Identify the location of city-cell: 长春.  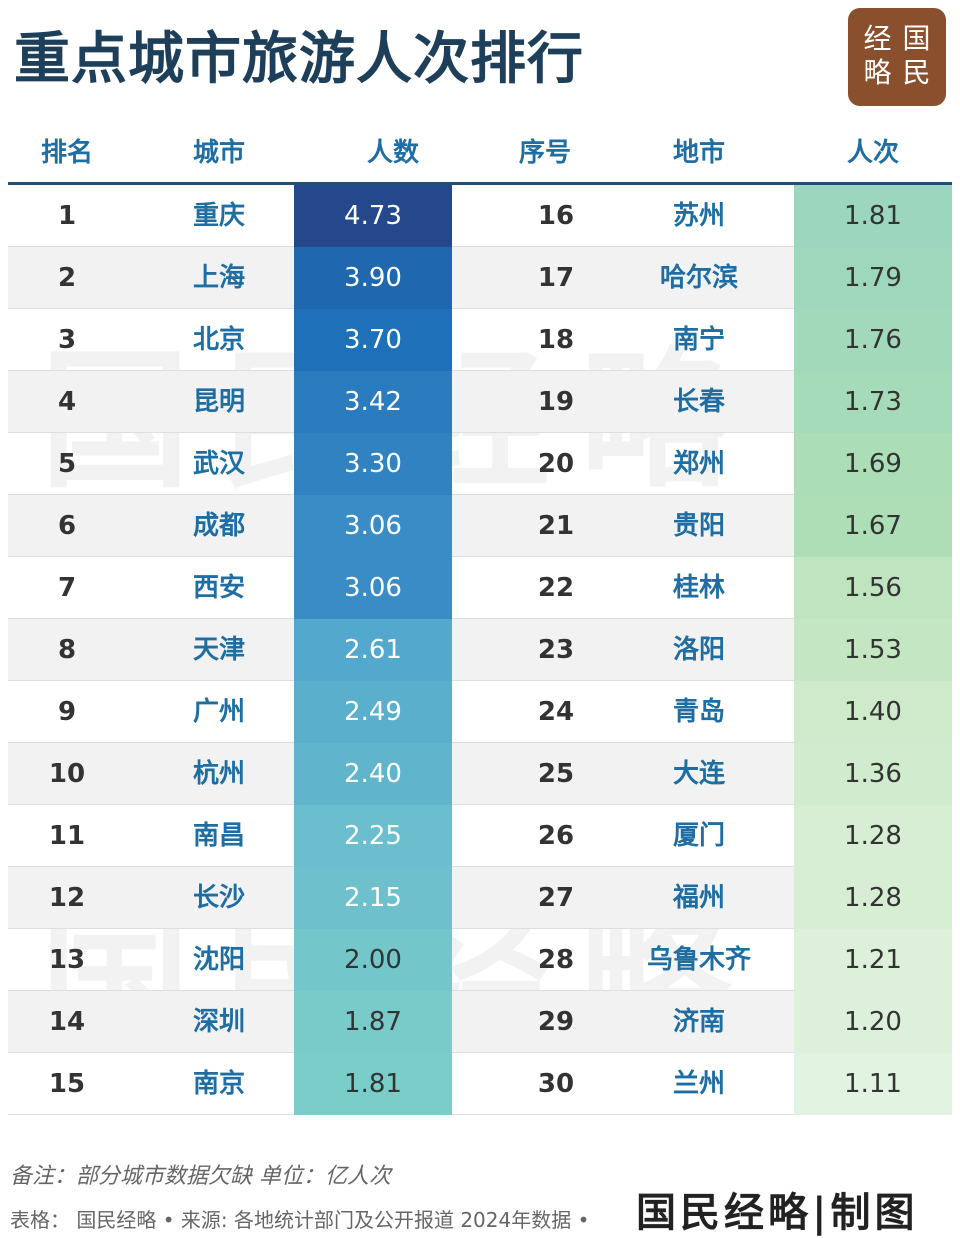
(699, 402).